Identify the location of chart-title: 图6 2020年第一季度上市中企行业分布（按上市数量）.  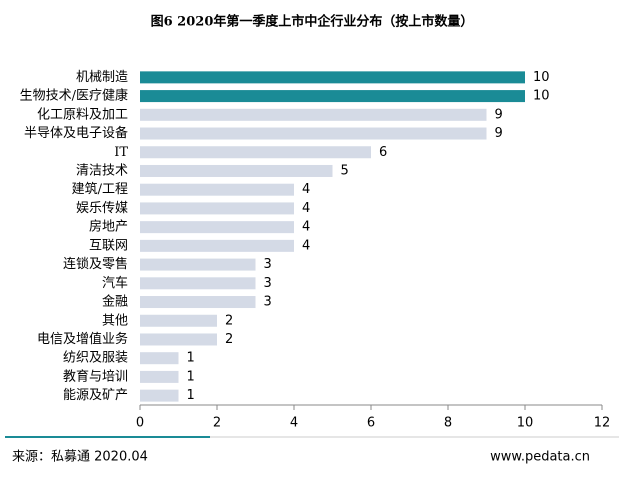
(312, 22).